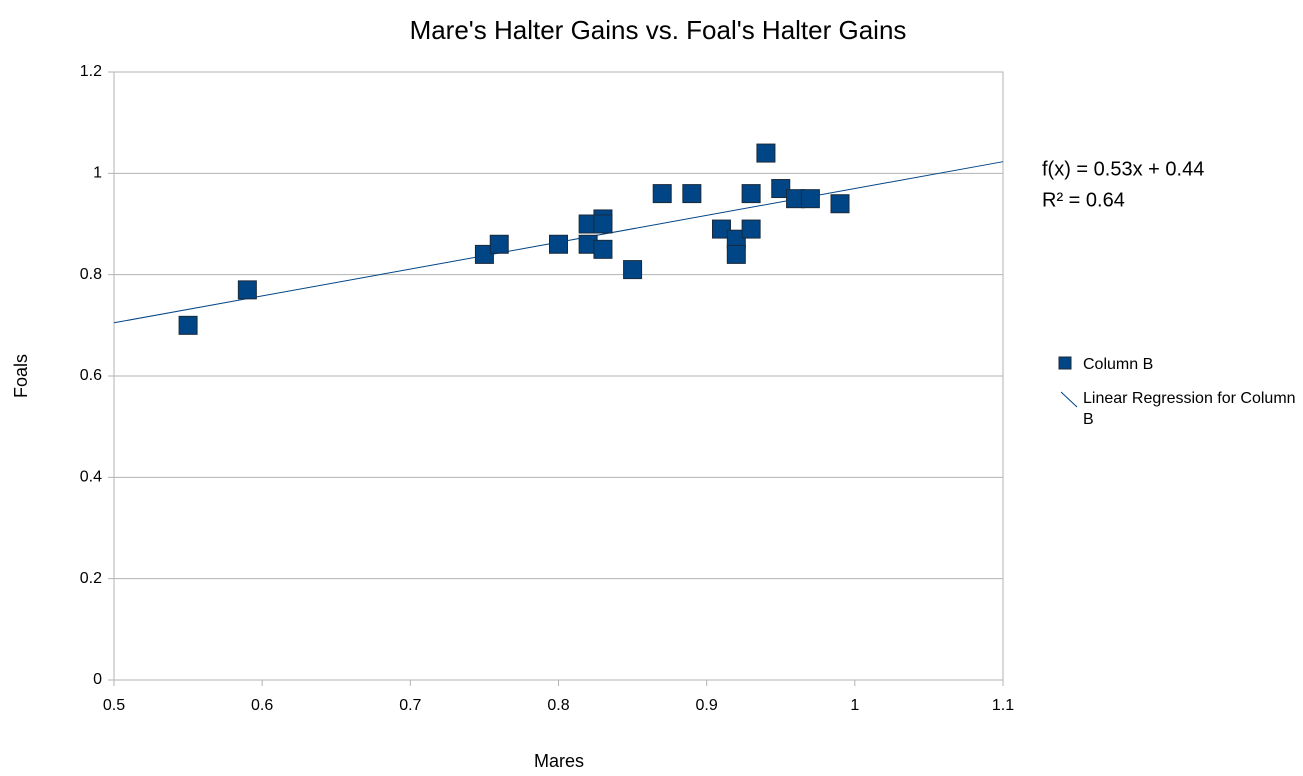  What do you see at coordinates (1123, 169) in the screenshot?
I see `trend-equation: f(x) = 0.53x + 0.44` at bounding box center [1123, 169].